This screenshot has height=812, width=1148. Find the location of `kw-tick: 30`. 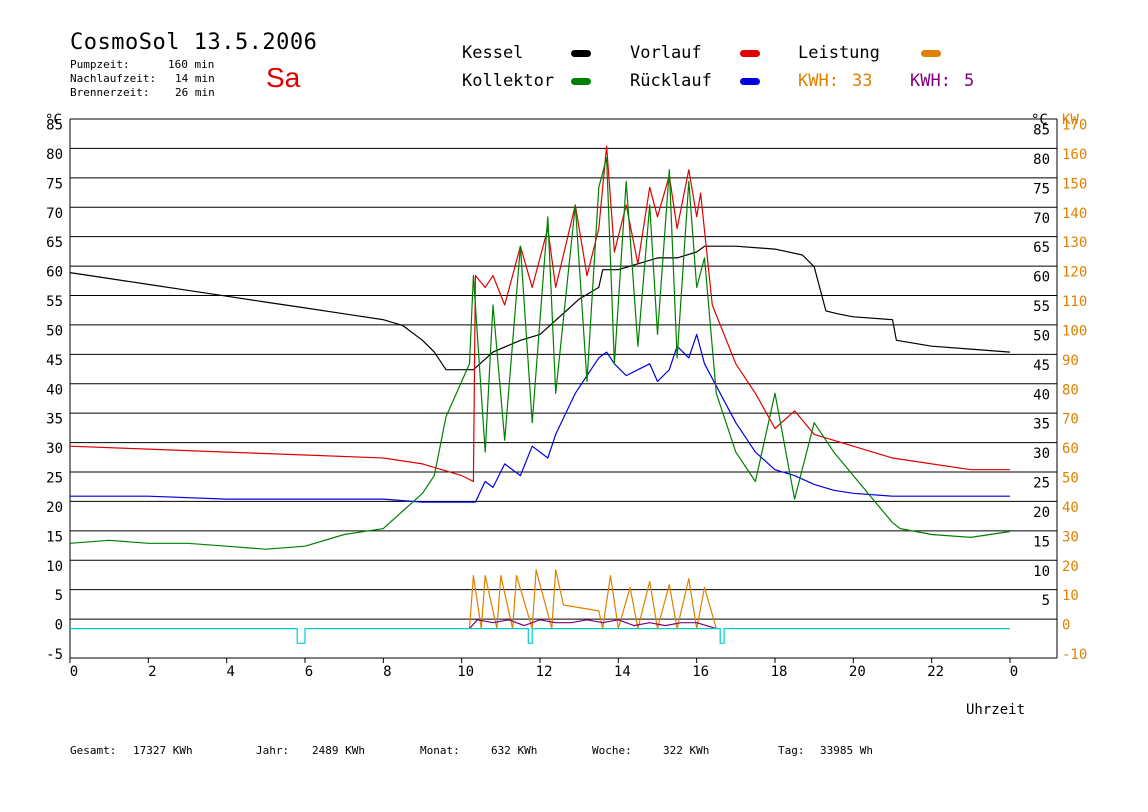

kw-tick: 30 is located at coordinates (1070, 537).